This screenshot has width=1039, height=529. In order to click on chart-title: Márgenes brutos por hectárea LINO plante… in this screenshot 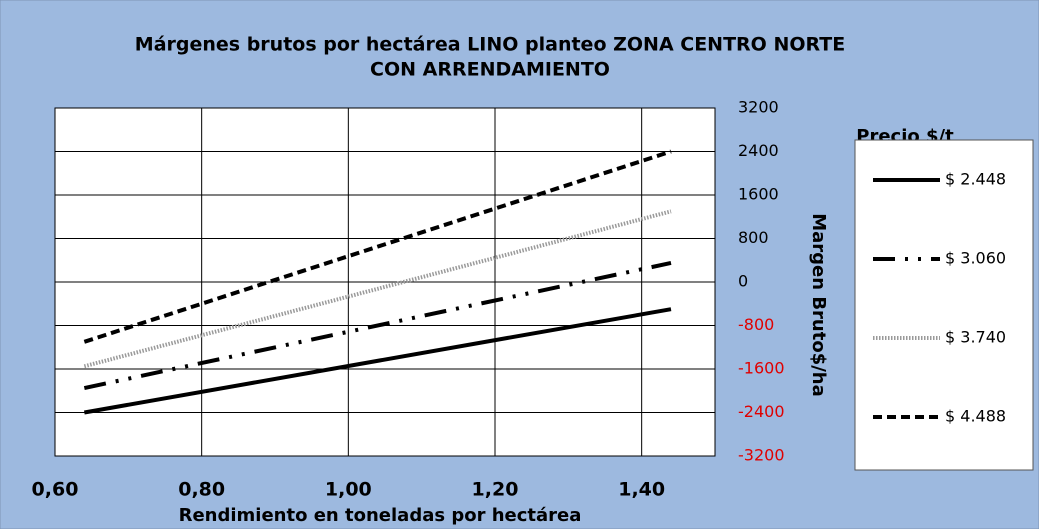, I will do `click(490, 45)`.